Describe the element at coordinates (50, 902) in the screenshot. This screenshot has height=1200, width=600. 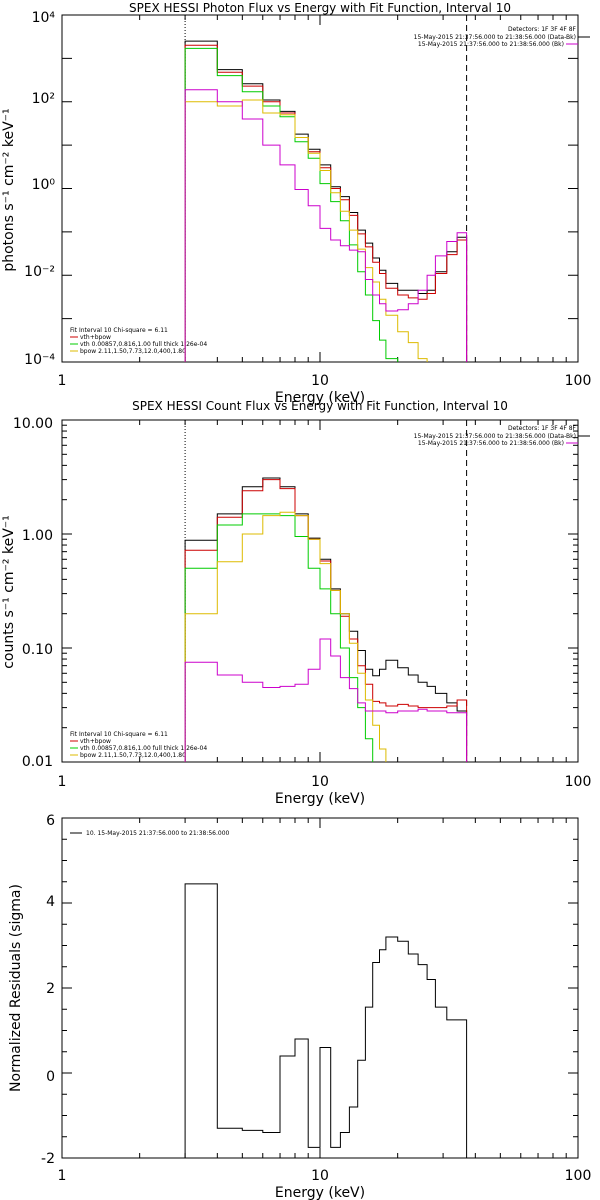
I see `y-tick-label: 4` at that location.